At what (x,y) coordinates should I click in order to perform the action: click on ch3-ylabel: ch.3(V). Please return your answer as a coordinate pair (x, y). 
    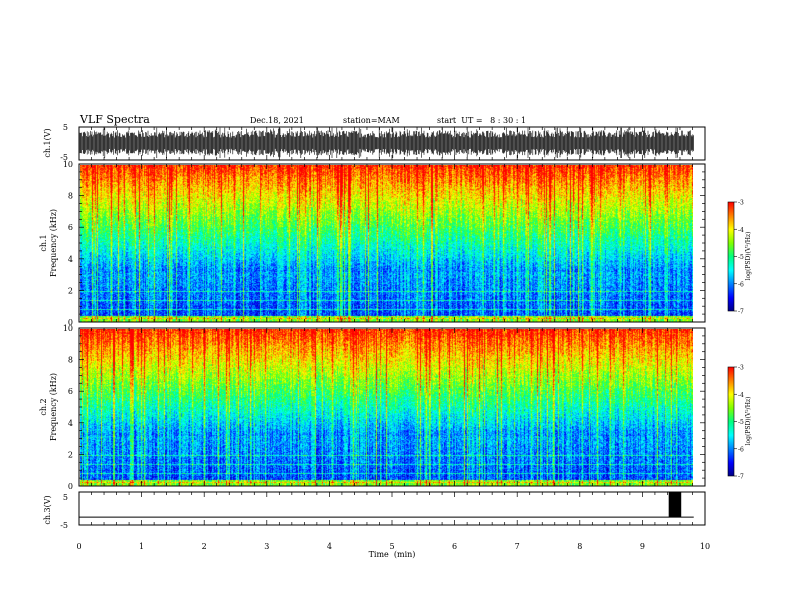
    Looking at the image, I should click on (47, 509).